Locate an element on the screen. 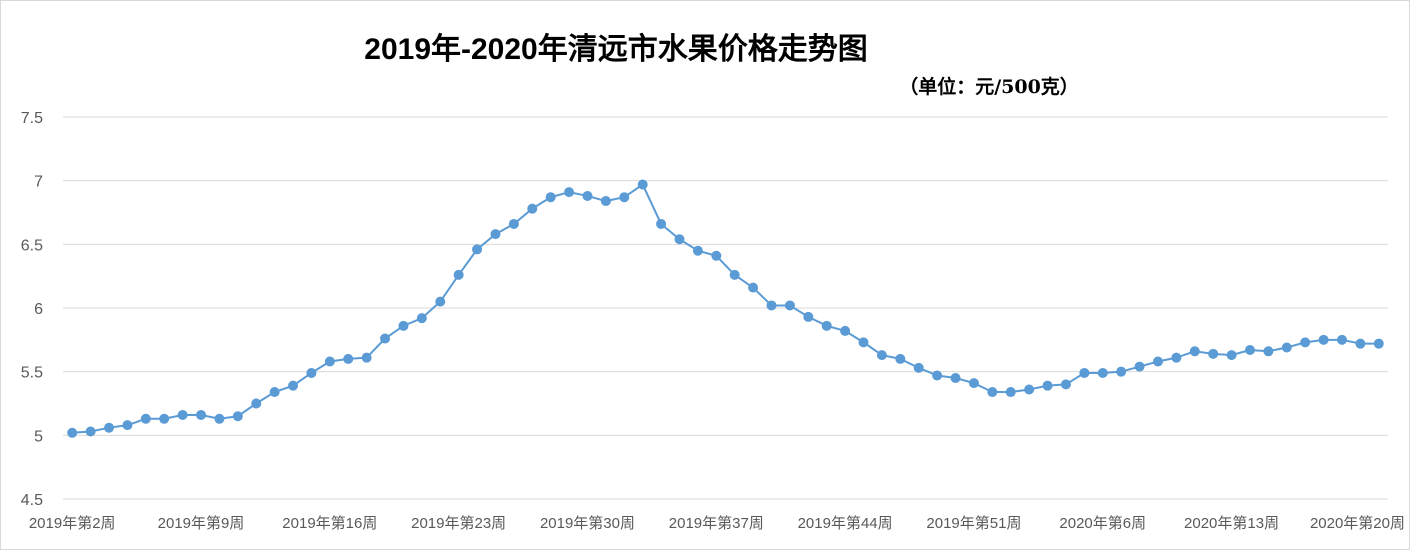 This screenshot has width=1410, height=550. y-tick-label: 5 is located at coordinates (38, 436).